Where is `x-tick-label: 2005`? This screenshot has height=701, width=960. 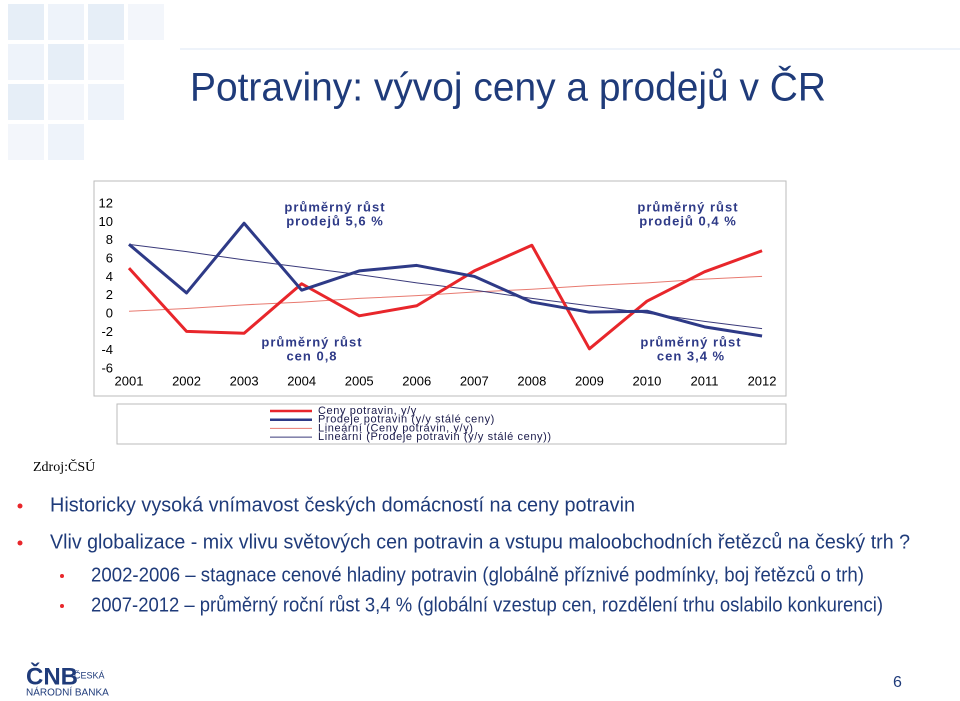
x-tick-label: 2005 is located at coordinates (359, 380).